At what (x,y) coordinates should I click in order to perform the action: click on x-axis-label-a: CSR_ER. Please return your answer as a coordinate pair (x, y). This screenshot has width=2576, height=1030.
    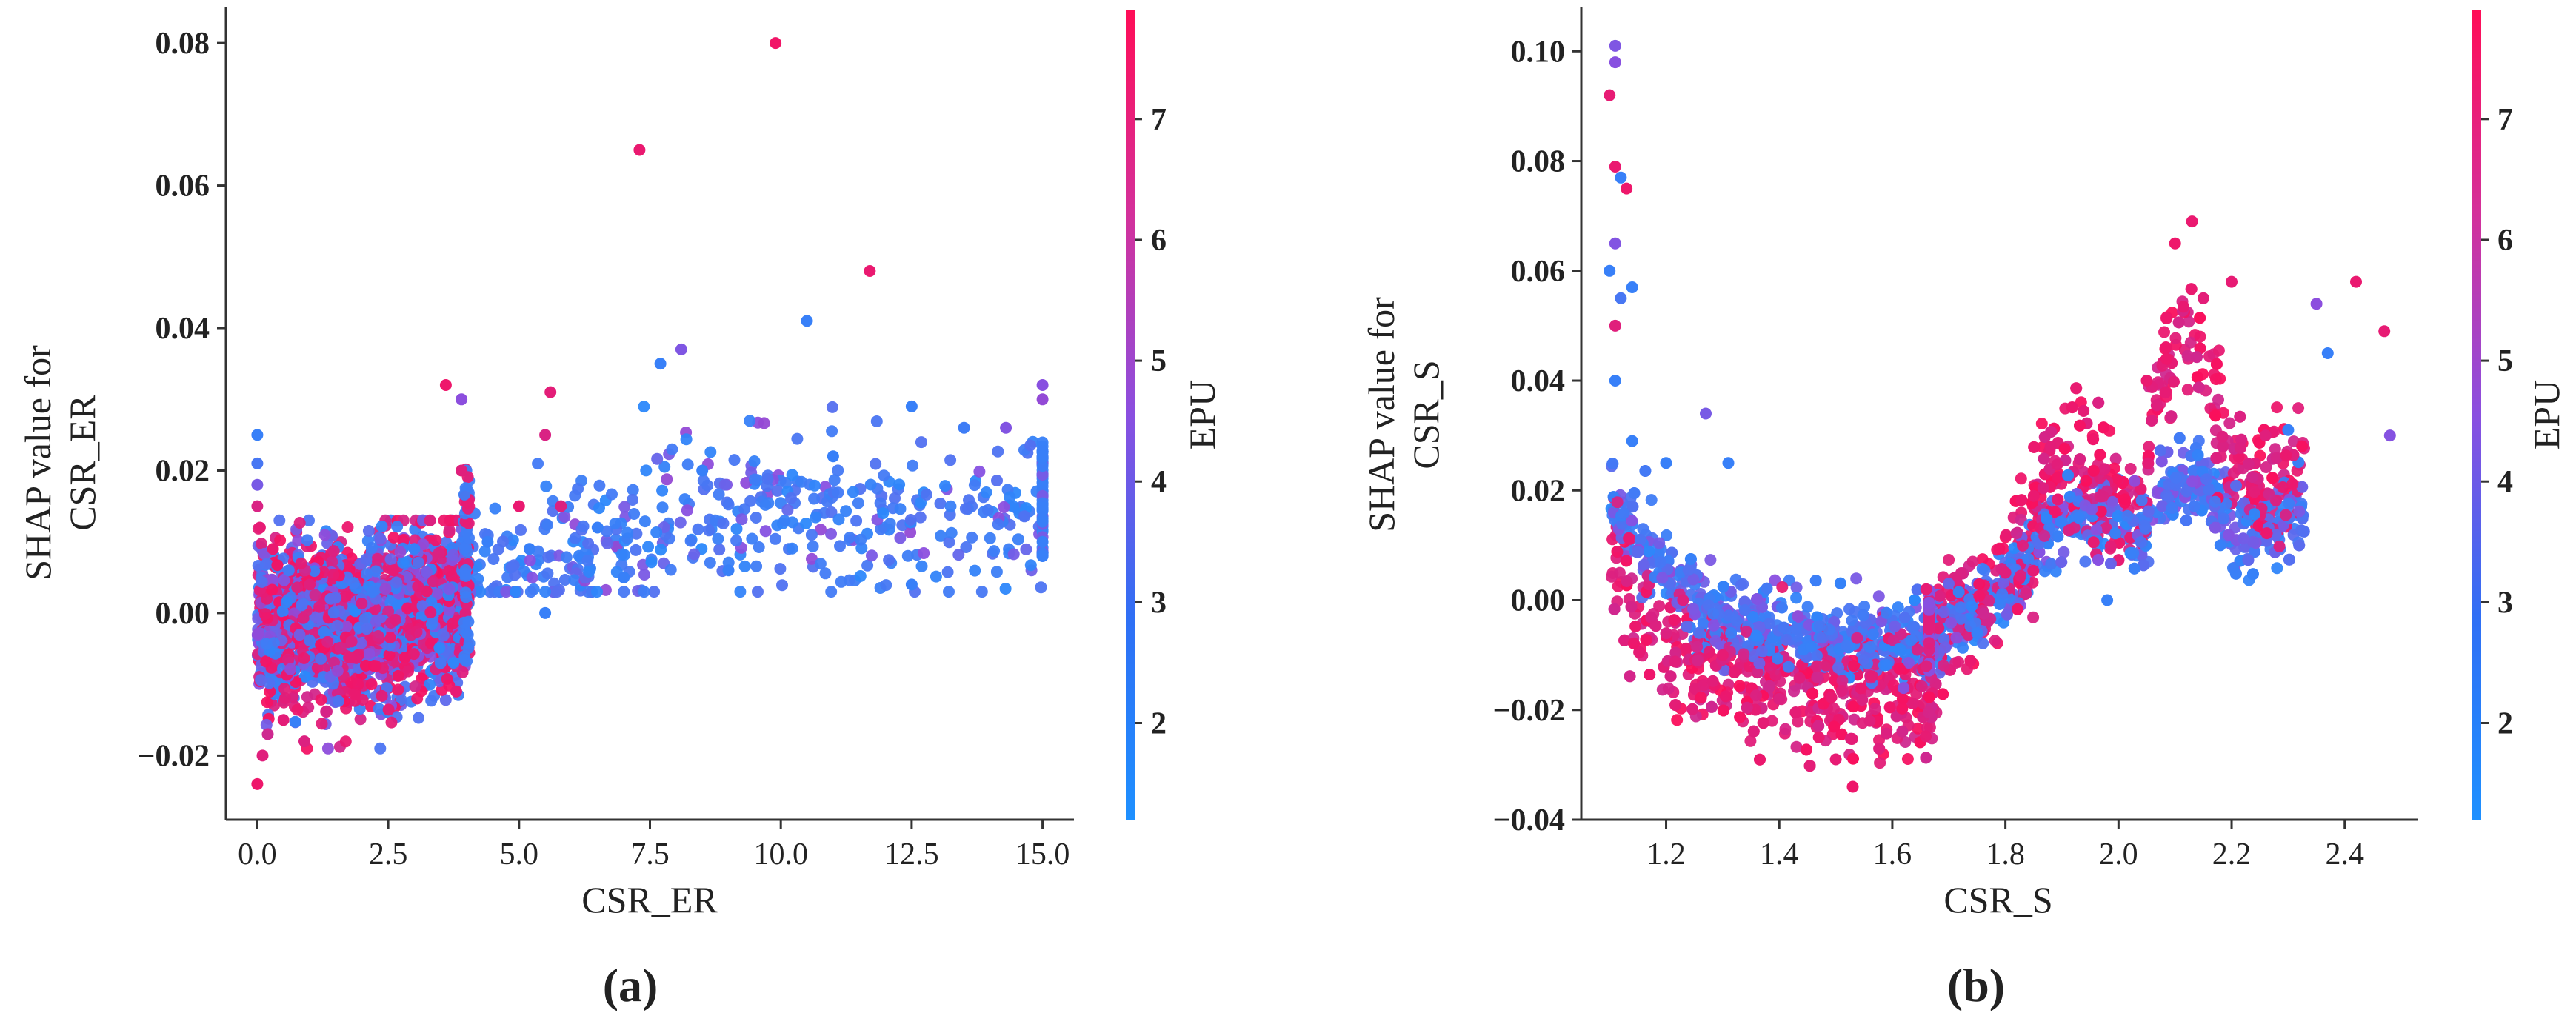
    Looking at the image, I should click on (649, 900).